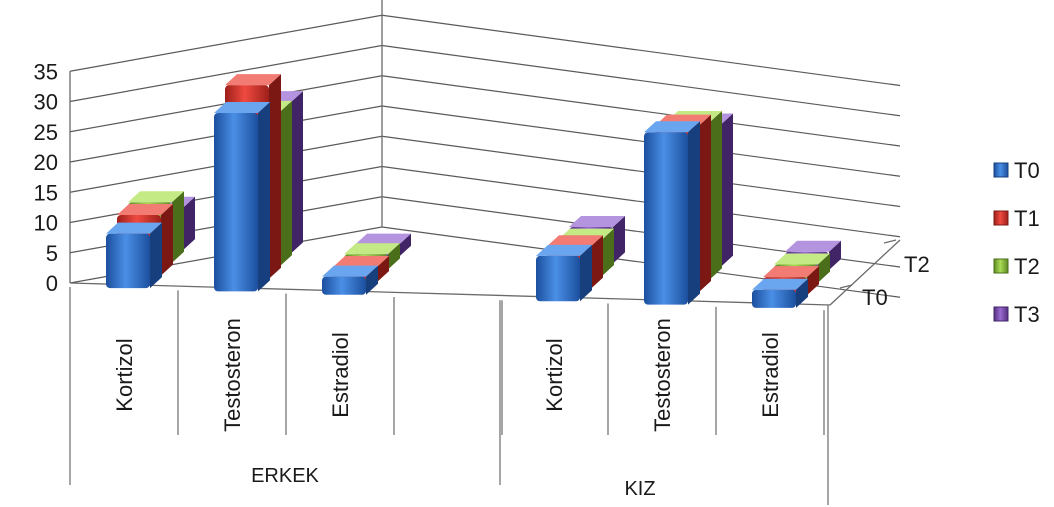 The width and height of the screenshot is (1054, 507). What do you see at coordinates (52, 283) in the screenshot?
I see `y-tick-label: 0` at bounding box center [52, 283].